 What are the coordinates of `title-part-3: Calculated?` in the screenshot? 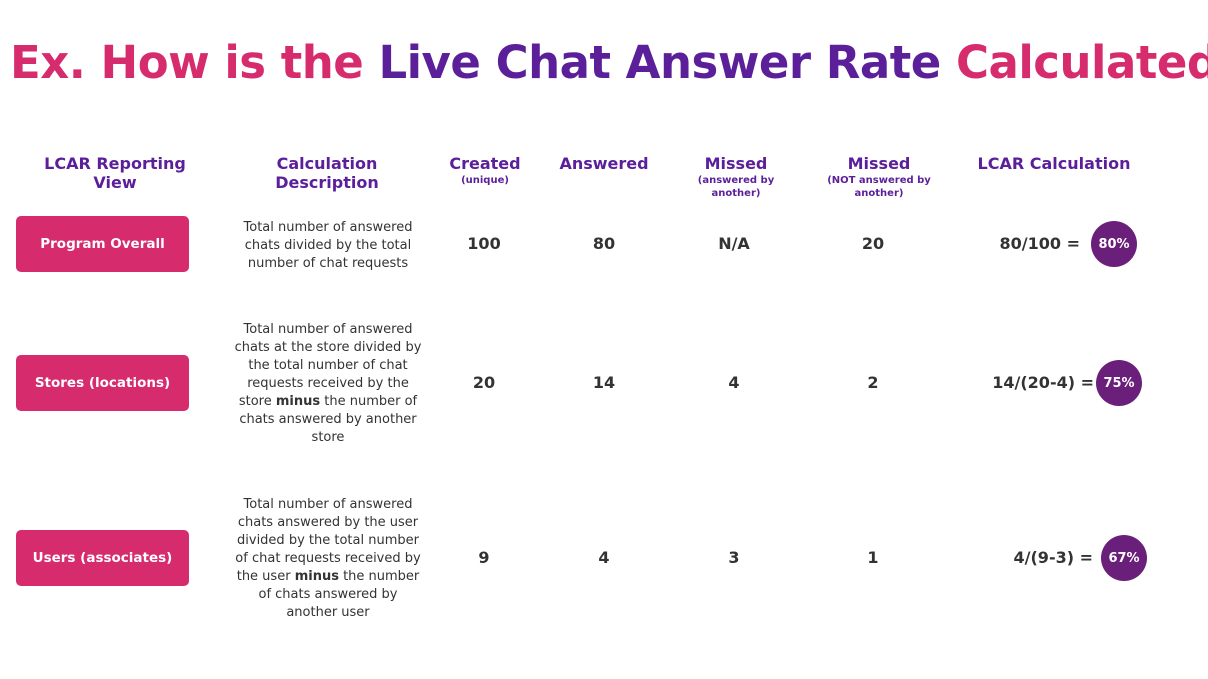 It's located at (1081, 62).